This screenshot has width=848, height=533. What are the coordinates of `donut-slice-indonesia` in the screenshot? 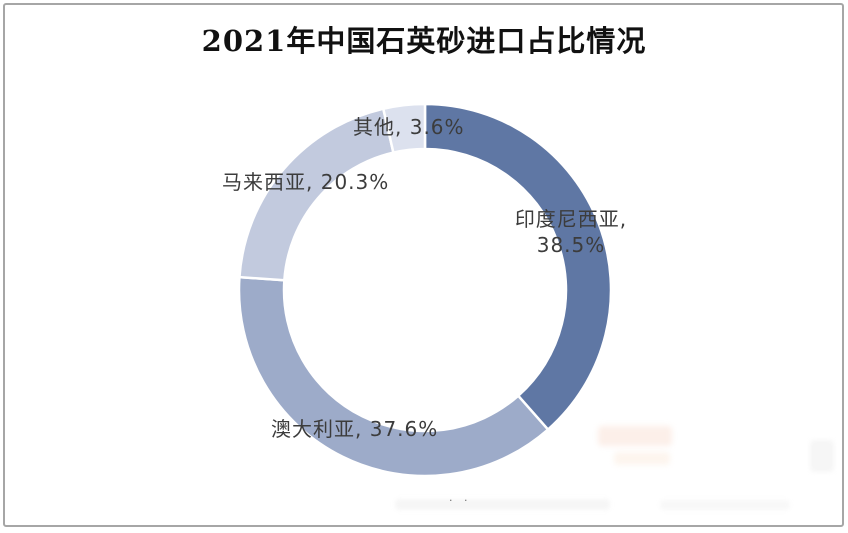 It's located at (518, 266).